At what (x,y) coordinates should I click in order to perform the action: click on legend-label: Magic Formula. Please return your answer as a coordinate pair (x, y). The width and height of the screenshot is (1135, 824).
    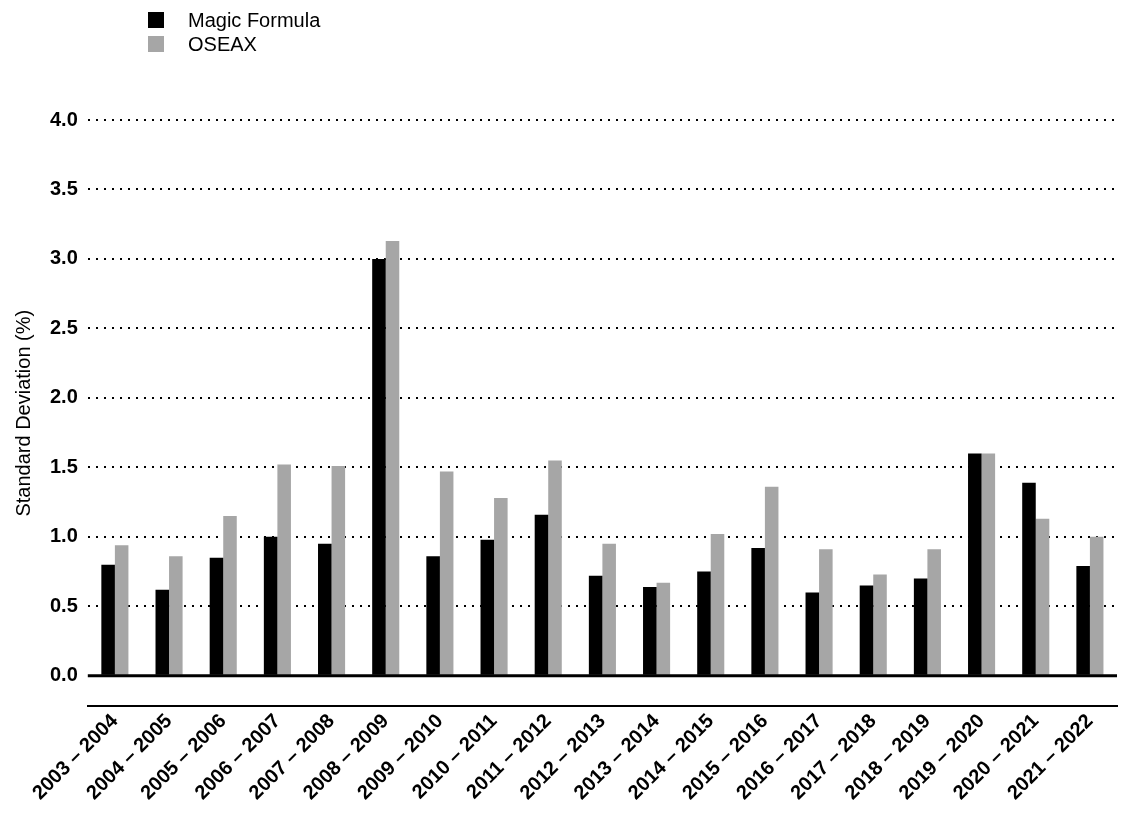
    Looking at the image, I should click on (254, 20).